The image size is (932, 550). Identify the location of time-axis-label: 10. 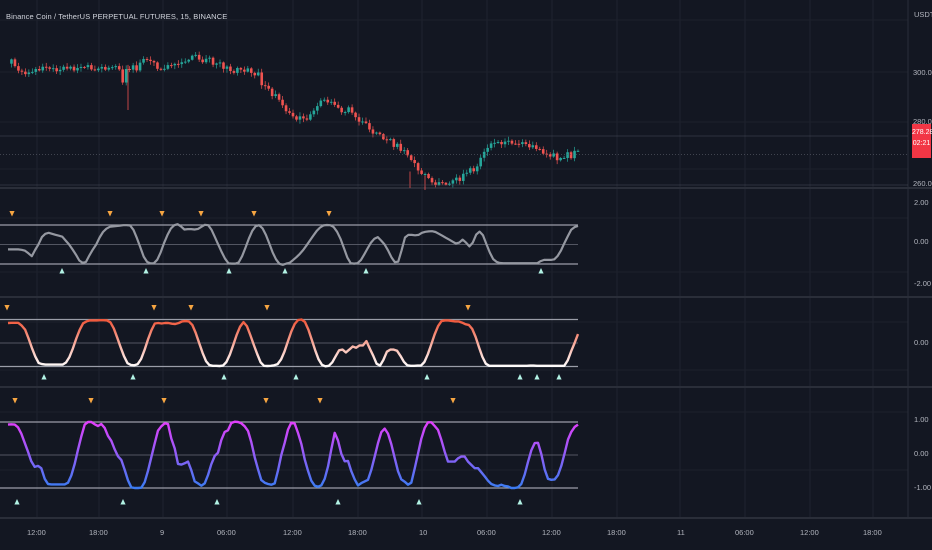
(423, 532).